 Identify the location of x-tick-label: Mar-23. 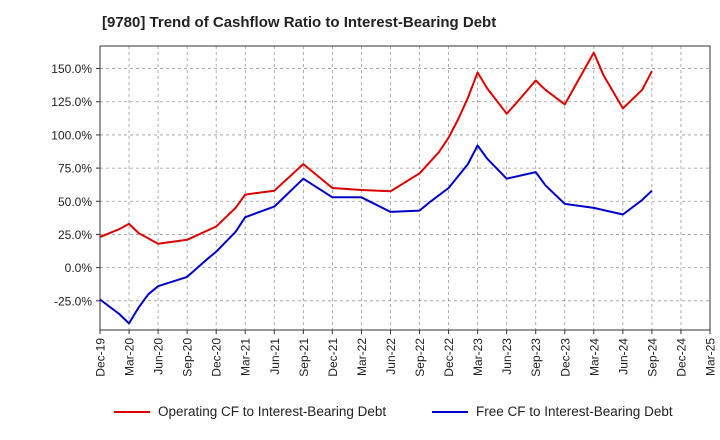
(478, 357).